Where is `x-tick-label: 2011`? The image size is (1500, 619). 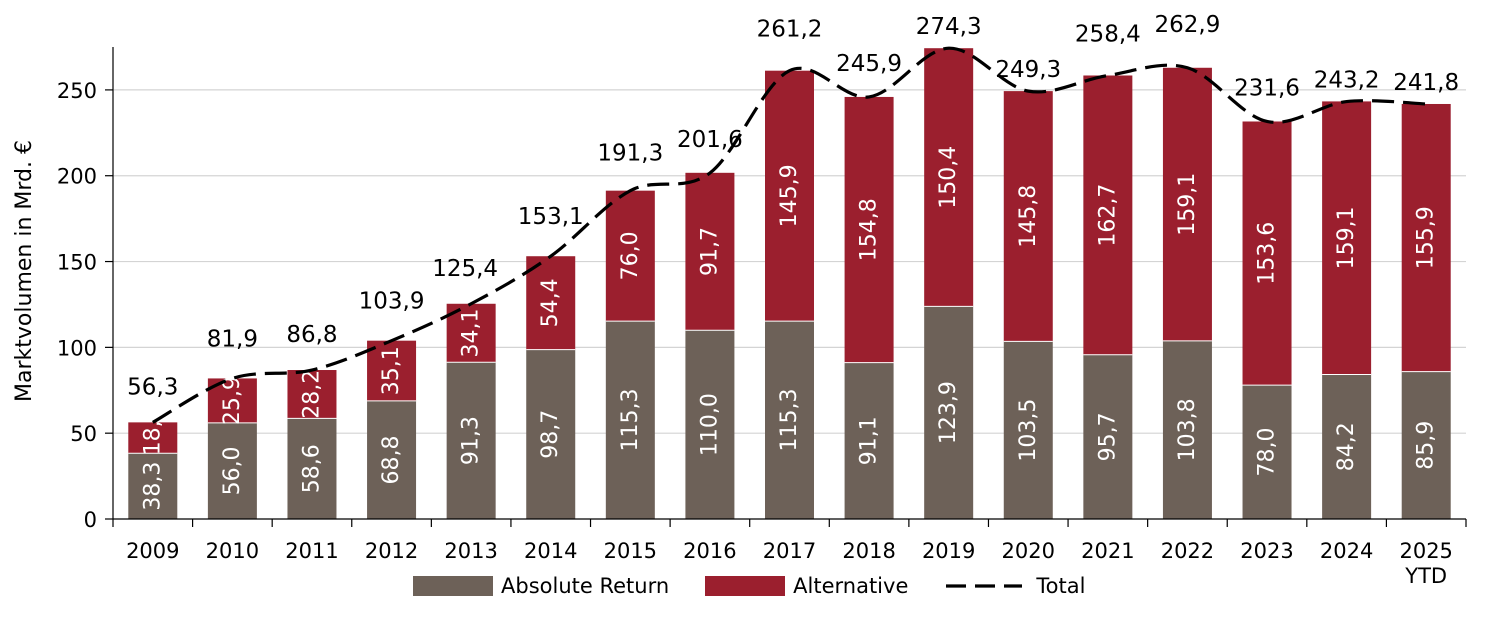 x-tick-label: 2011 is located at coordinates (311, 551).